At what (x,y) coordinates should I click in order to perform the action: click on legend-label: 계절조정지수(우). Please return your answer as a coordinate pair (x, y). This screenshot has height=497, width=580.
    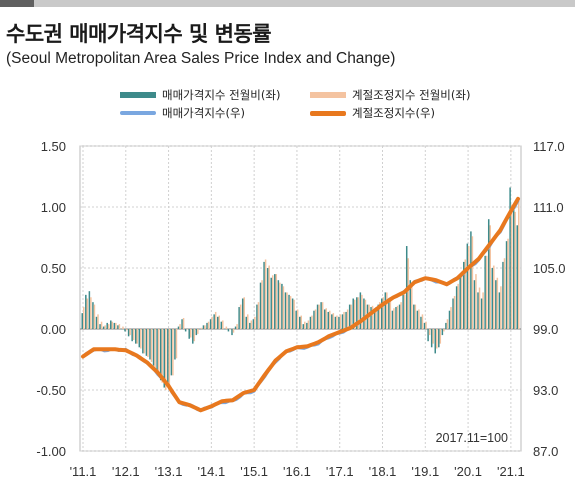
    Looking at the image, I should click on (393, 113).